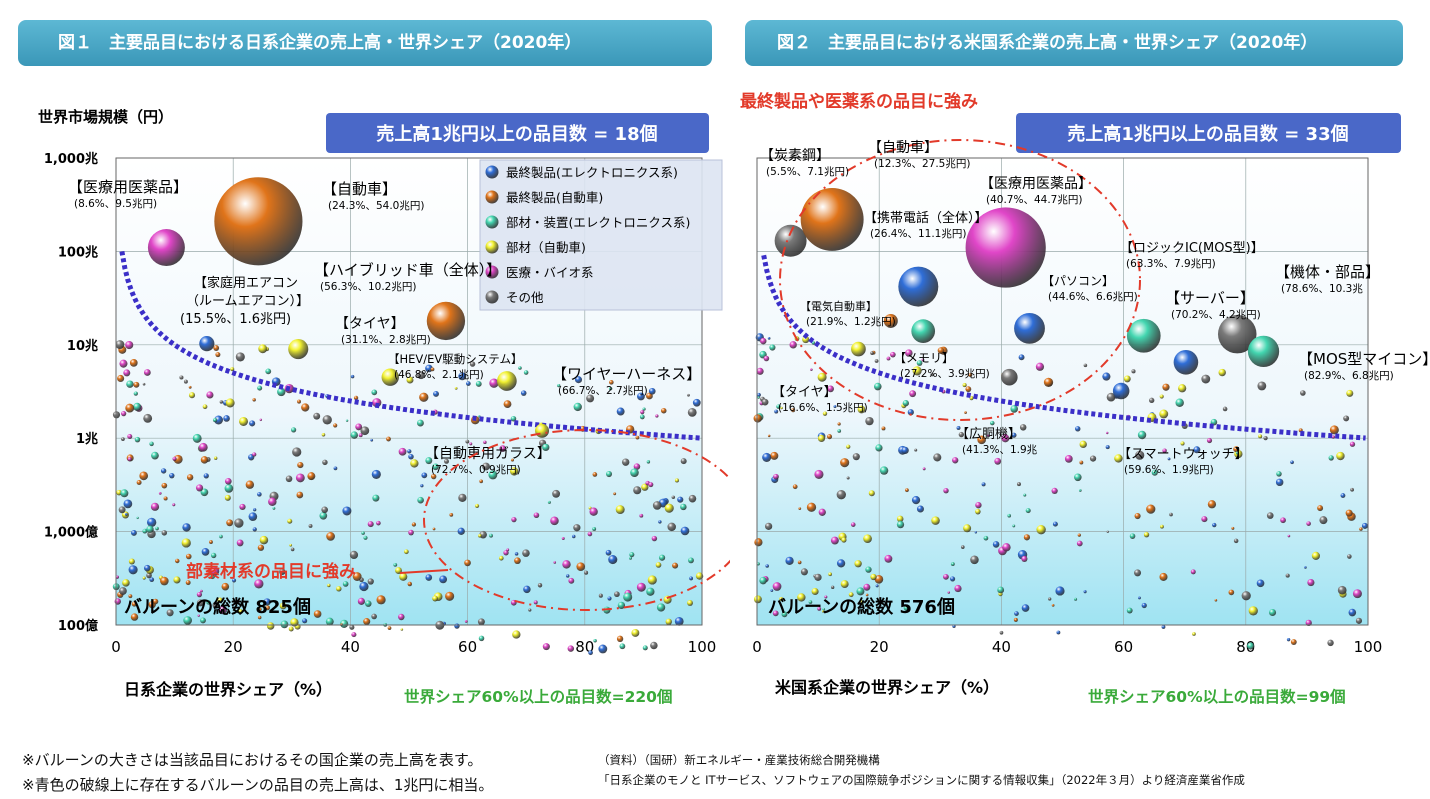  I want to click on x-tick-label: 20, so click(879, 647).